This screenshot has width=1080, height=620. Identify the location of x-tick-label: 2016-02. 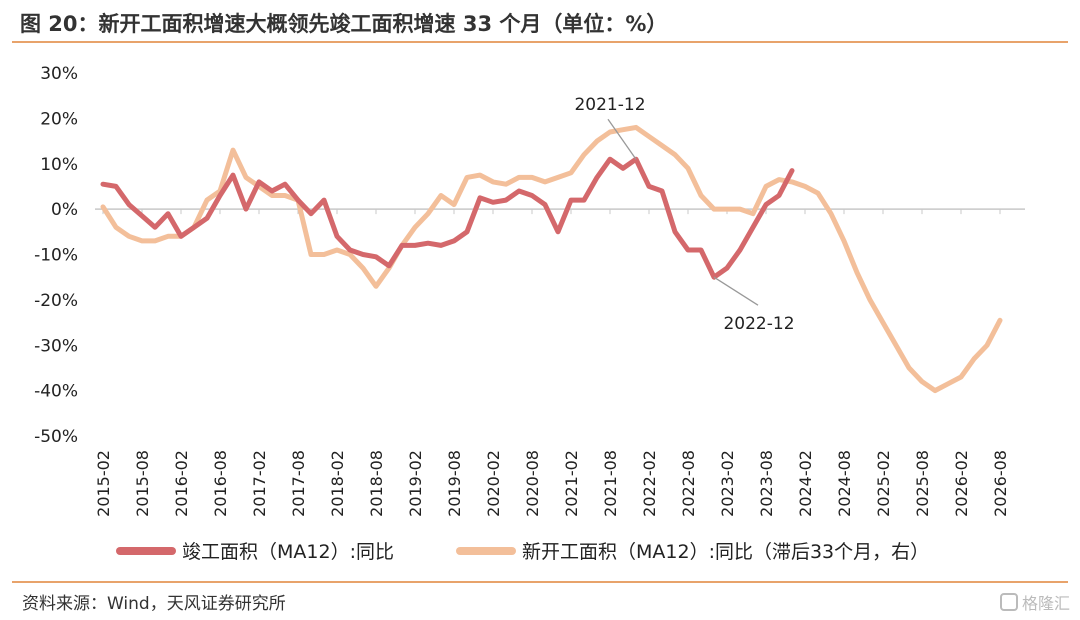
(181, 483).